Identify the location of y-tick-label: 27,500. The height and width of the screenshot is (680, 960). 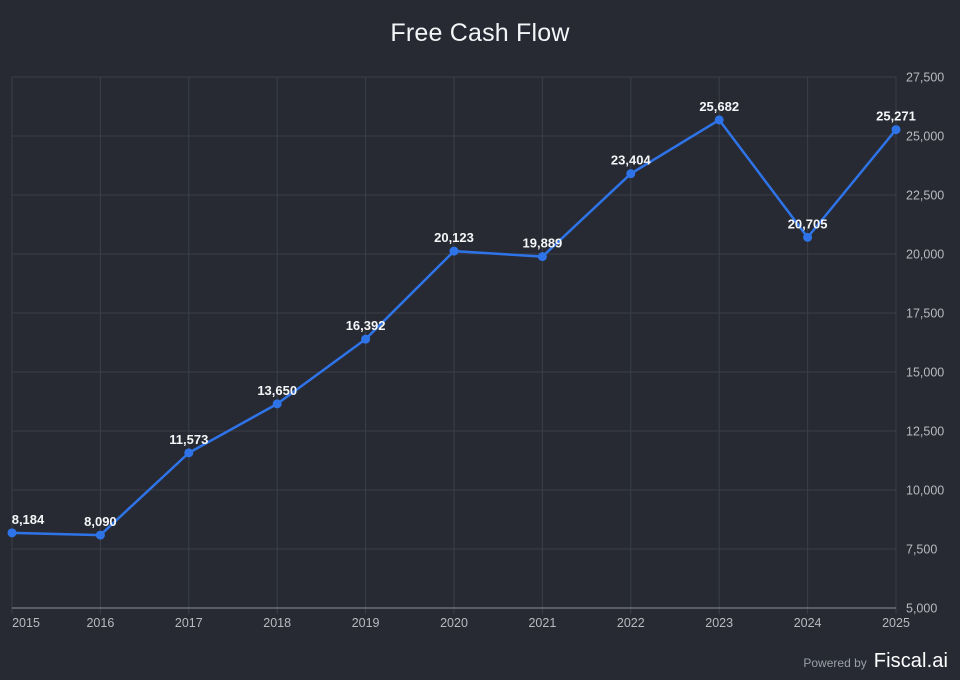
(925, 78).